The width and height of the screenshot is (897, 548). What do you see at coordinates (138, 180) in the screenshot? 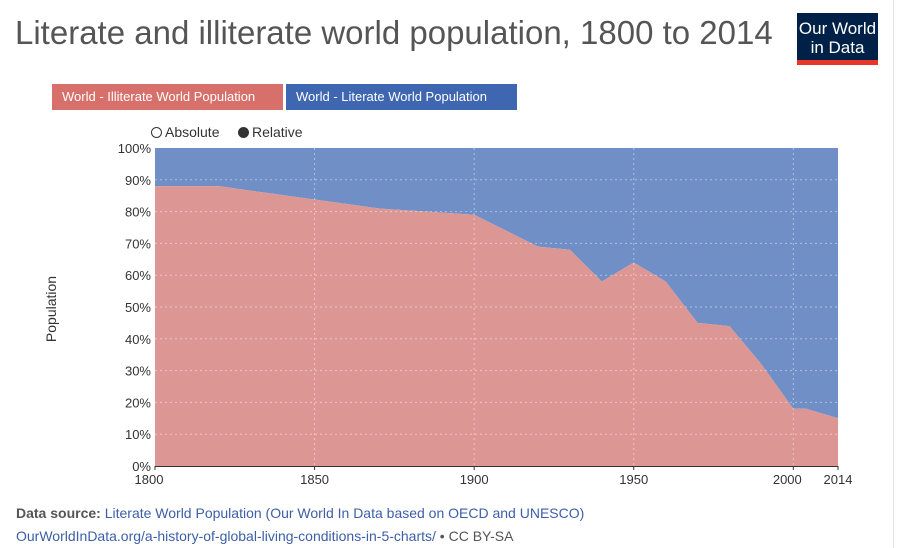
I see `y-tick-label: 90%` at bounding box center [138, 180].